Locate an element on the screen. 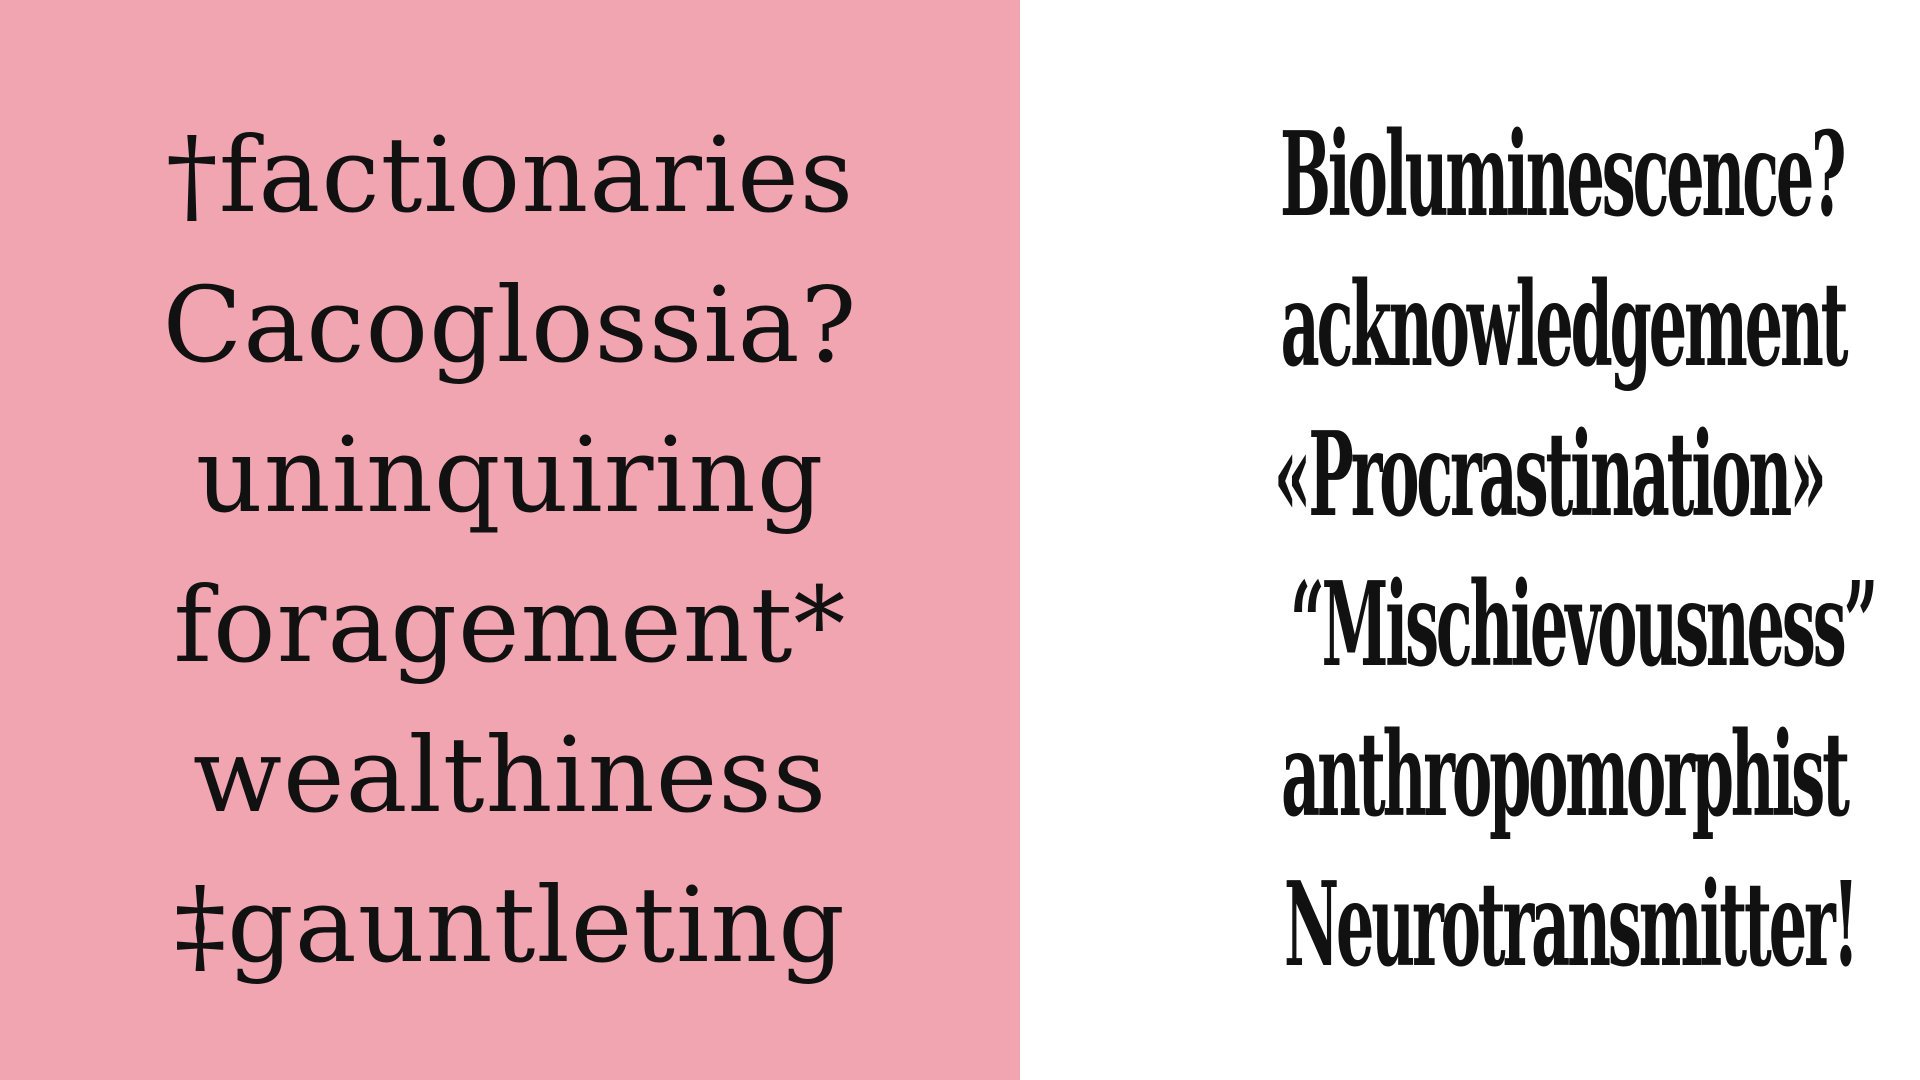 The image size is (1920, 1080). right-word: “Mischievousness” is located at coordinates (1470, 625).